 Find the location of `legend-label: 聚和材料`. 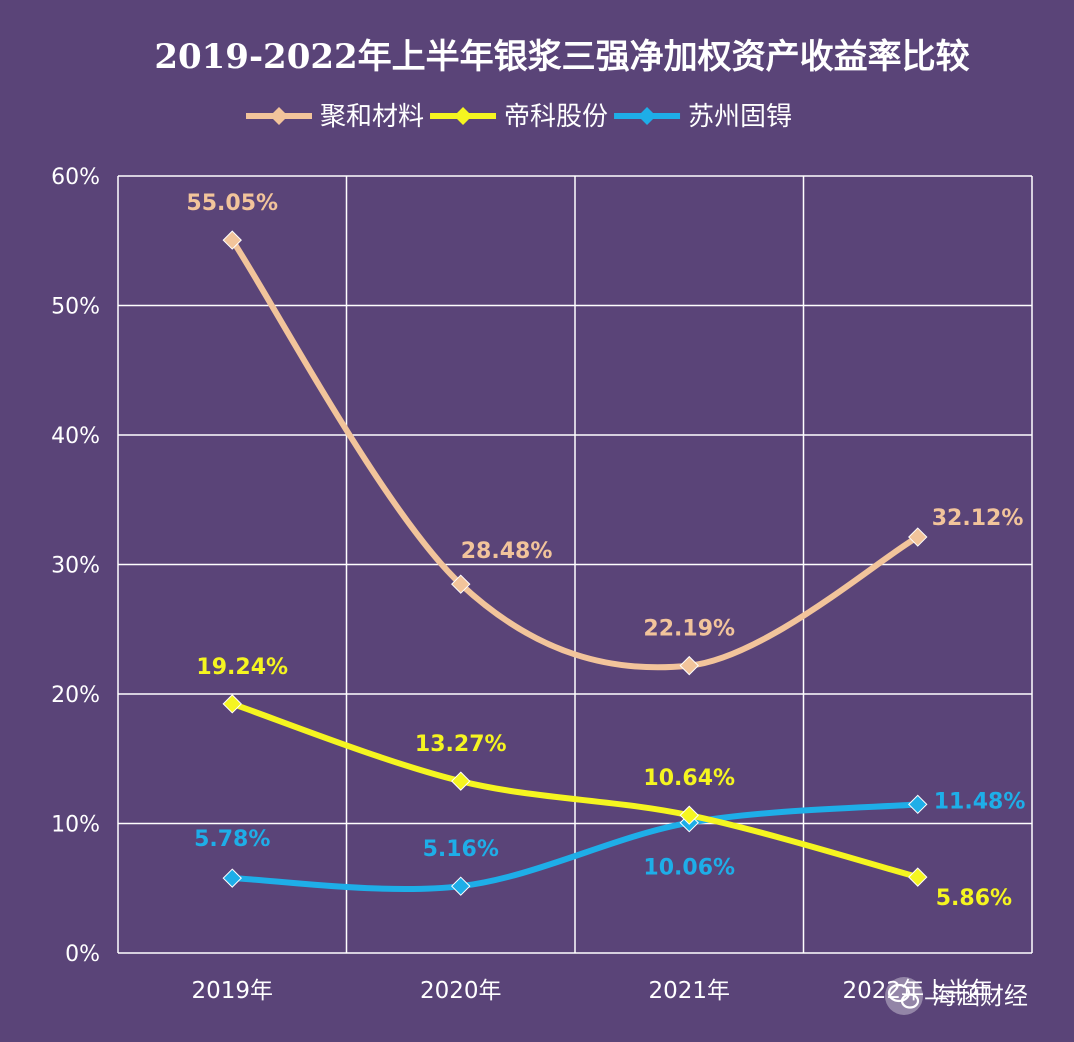

legend-label: 聚和材料 is located at coordinates (372, 117).